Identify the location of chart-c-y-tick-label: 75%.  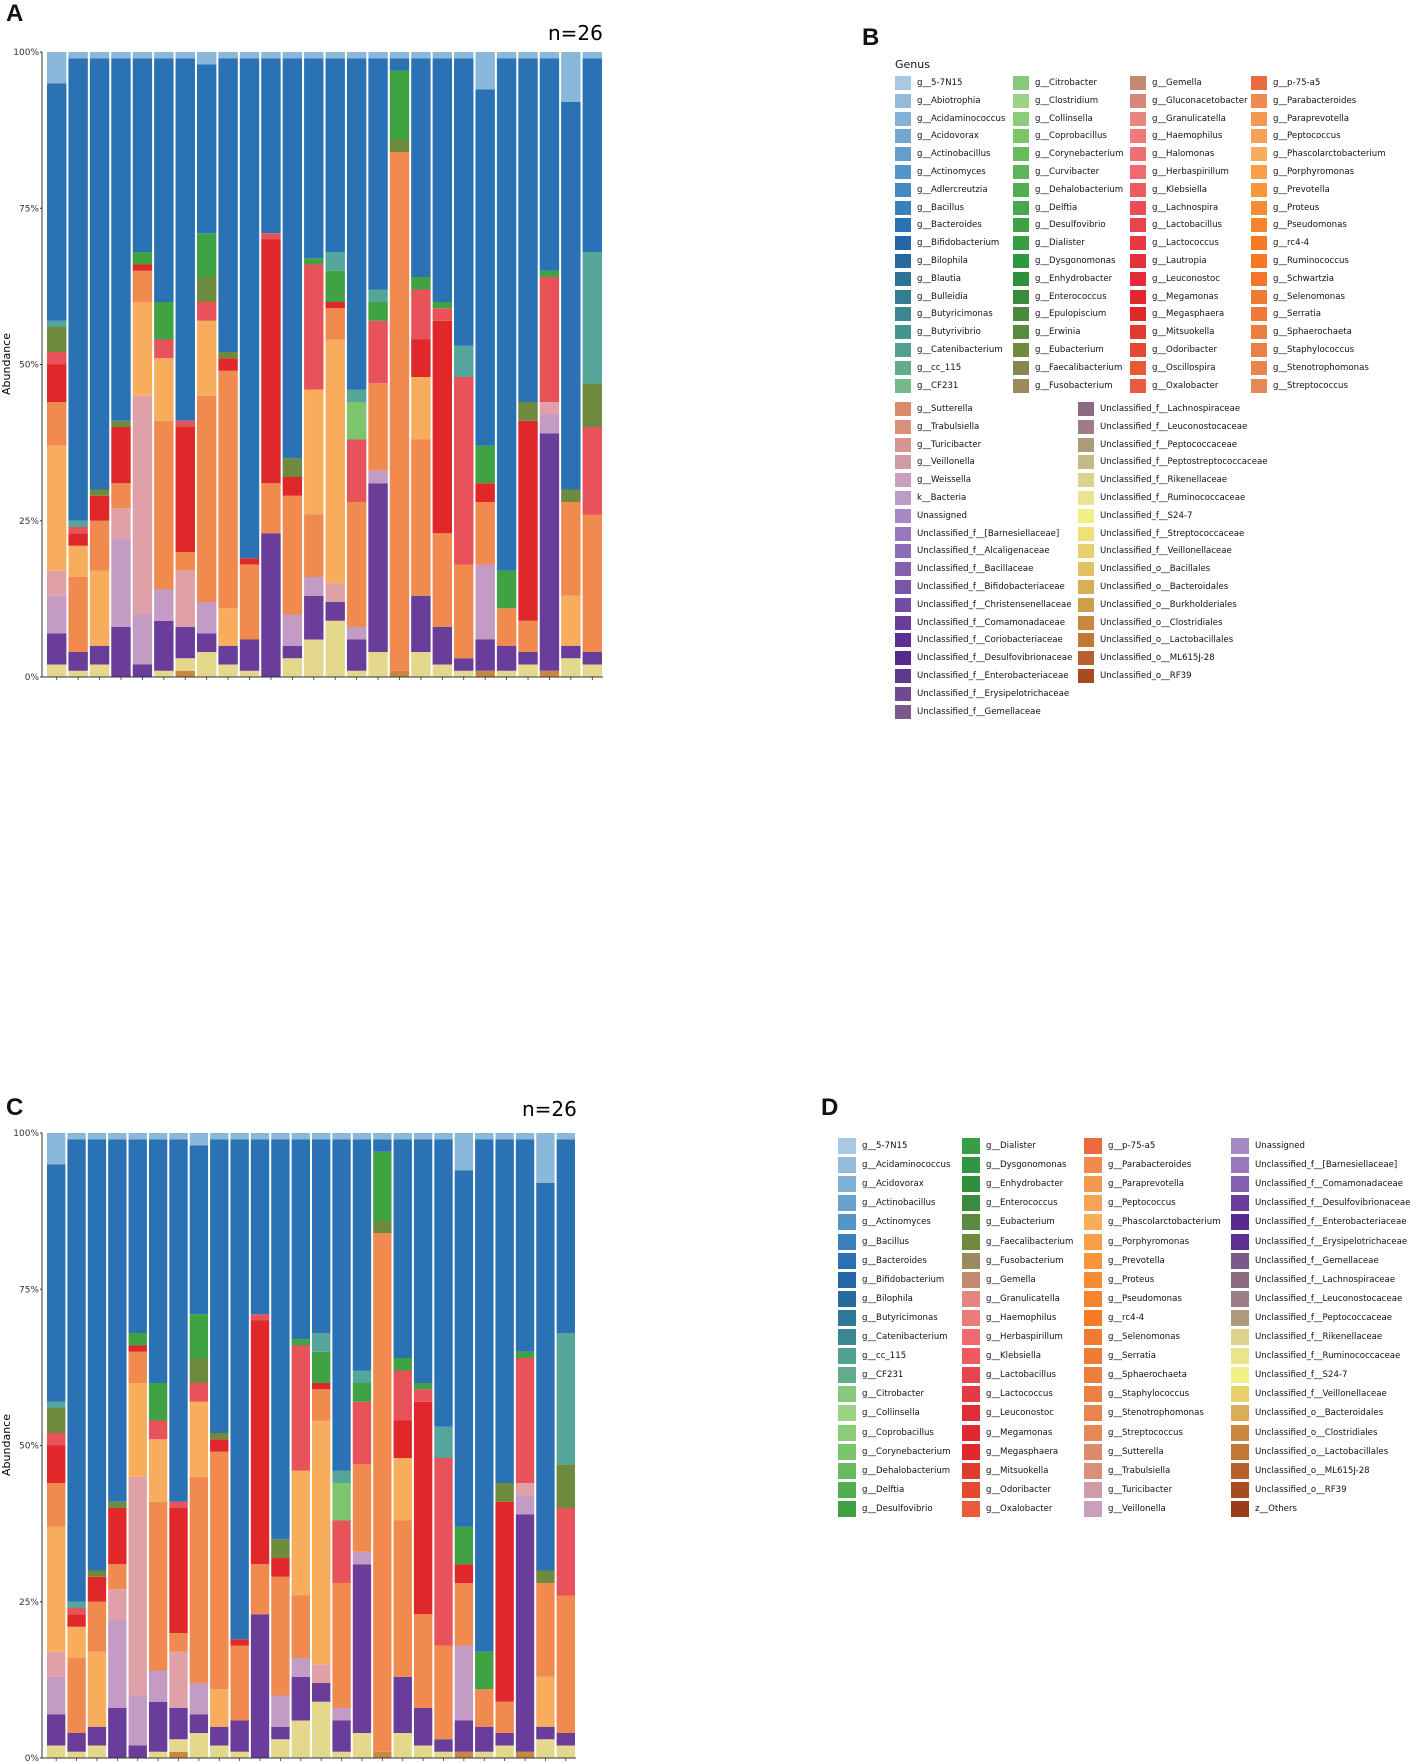
(29, 1290).